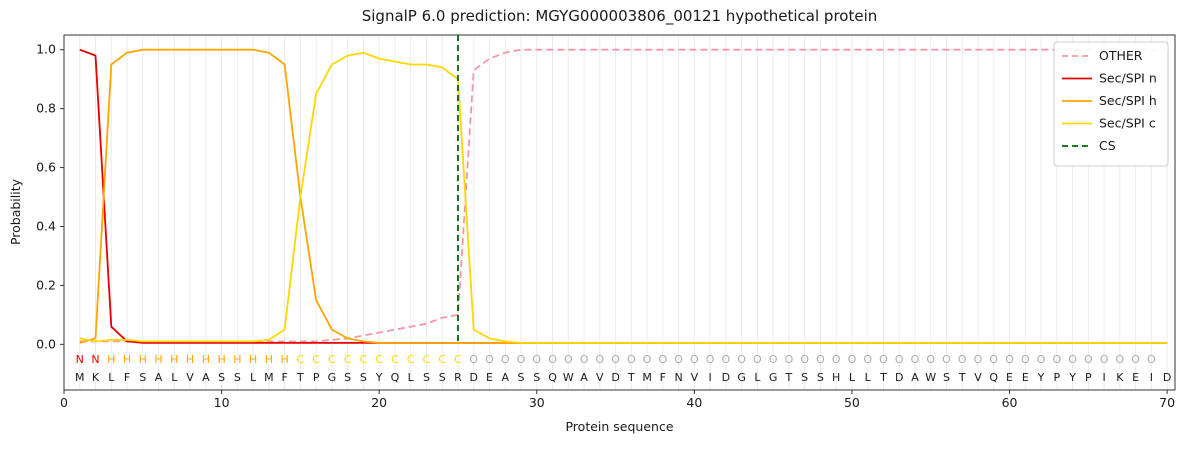 This screenshot has width=1200, height=450. What do you see at coordinates (46, 284) in the screenshot?
I see `y-tick-label: 0.2` at bounding box center [46, 284].